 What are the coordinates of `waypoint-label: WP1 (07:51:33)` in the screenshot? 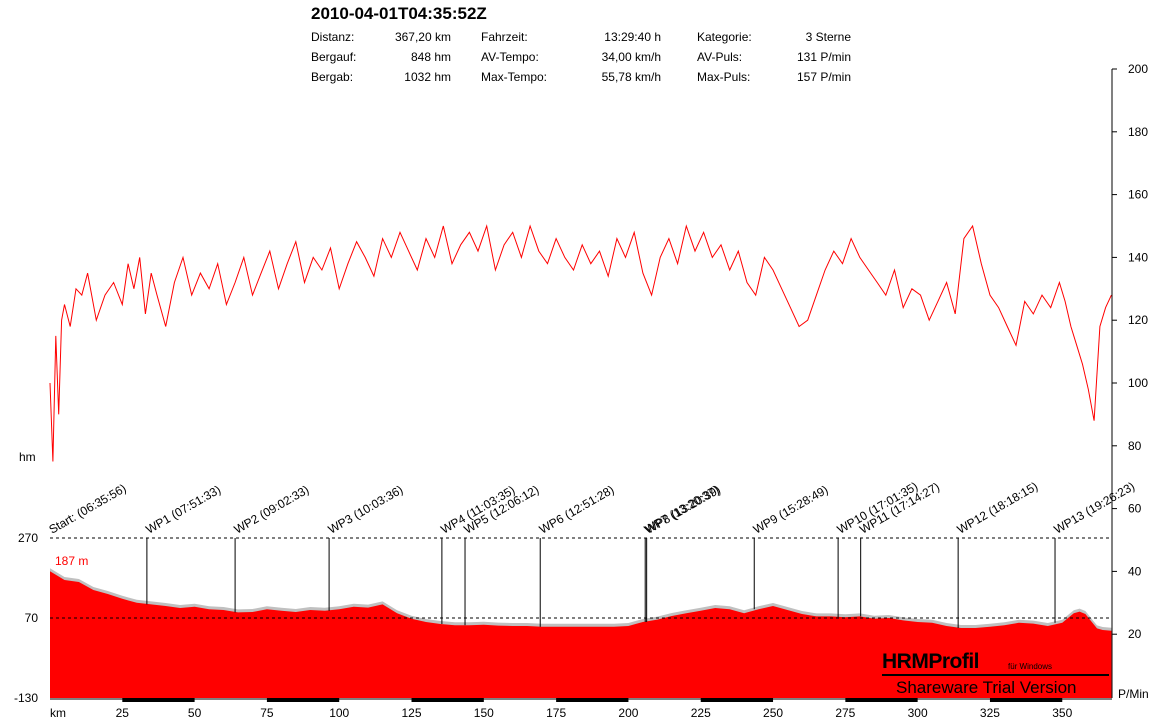 It's located at (183, 509).